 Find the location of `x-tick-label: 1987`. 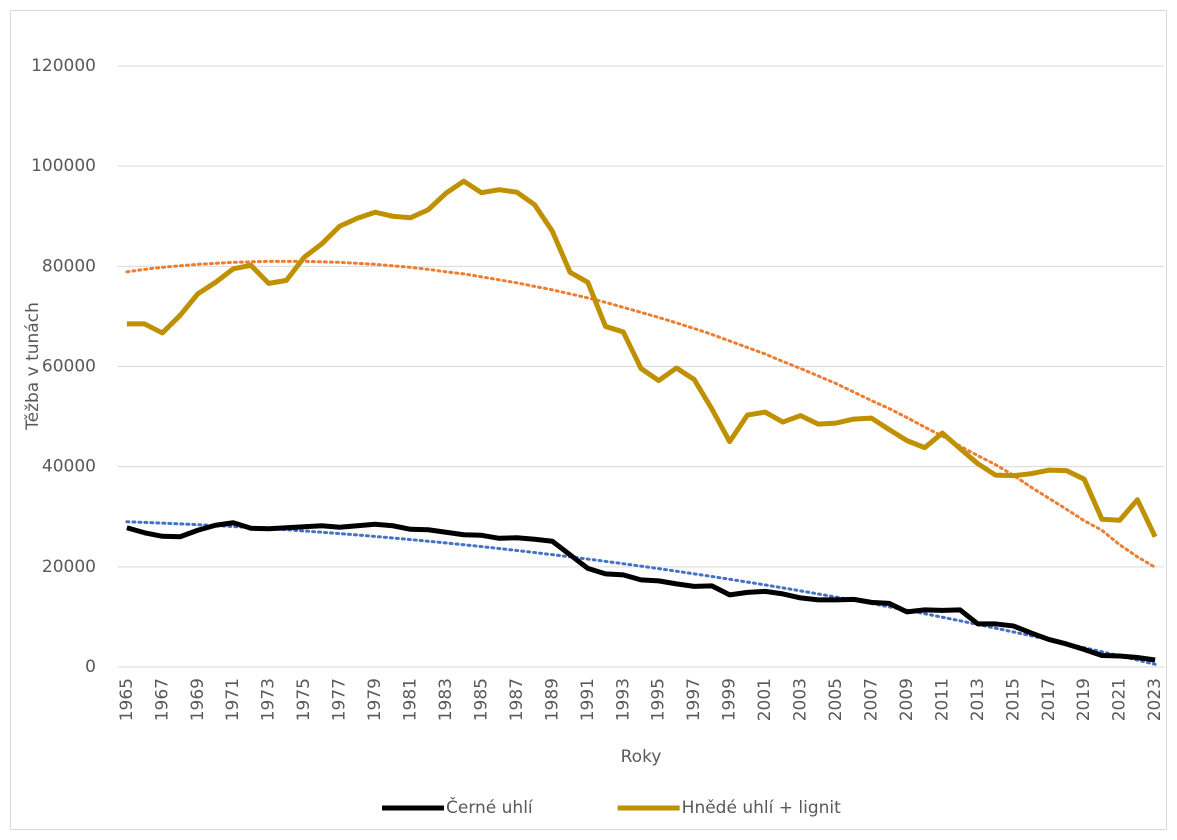

x-tick-label: 1987 is located at coordinates (517, 699).